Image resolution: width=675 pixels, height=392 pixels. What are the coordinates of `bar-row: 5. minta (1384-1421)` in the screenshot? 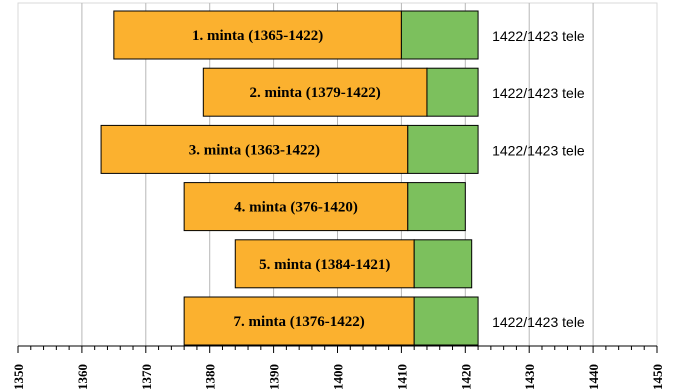 It's located at (353, 264).